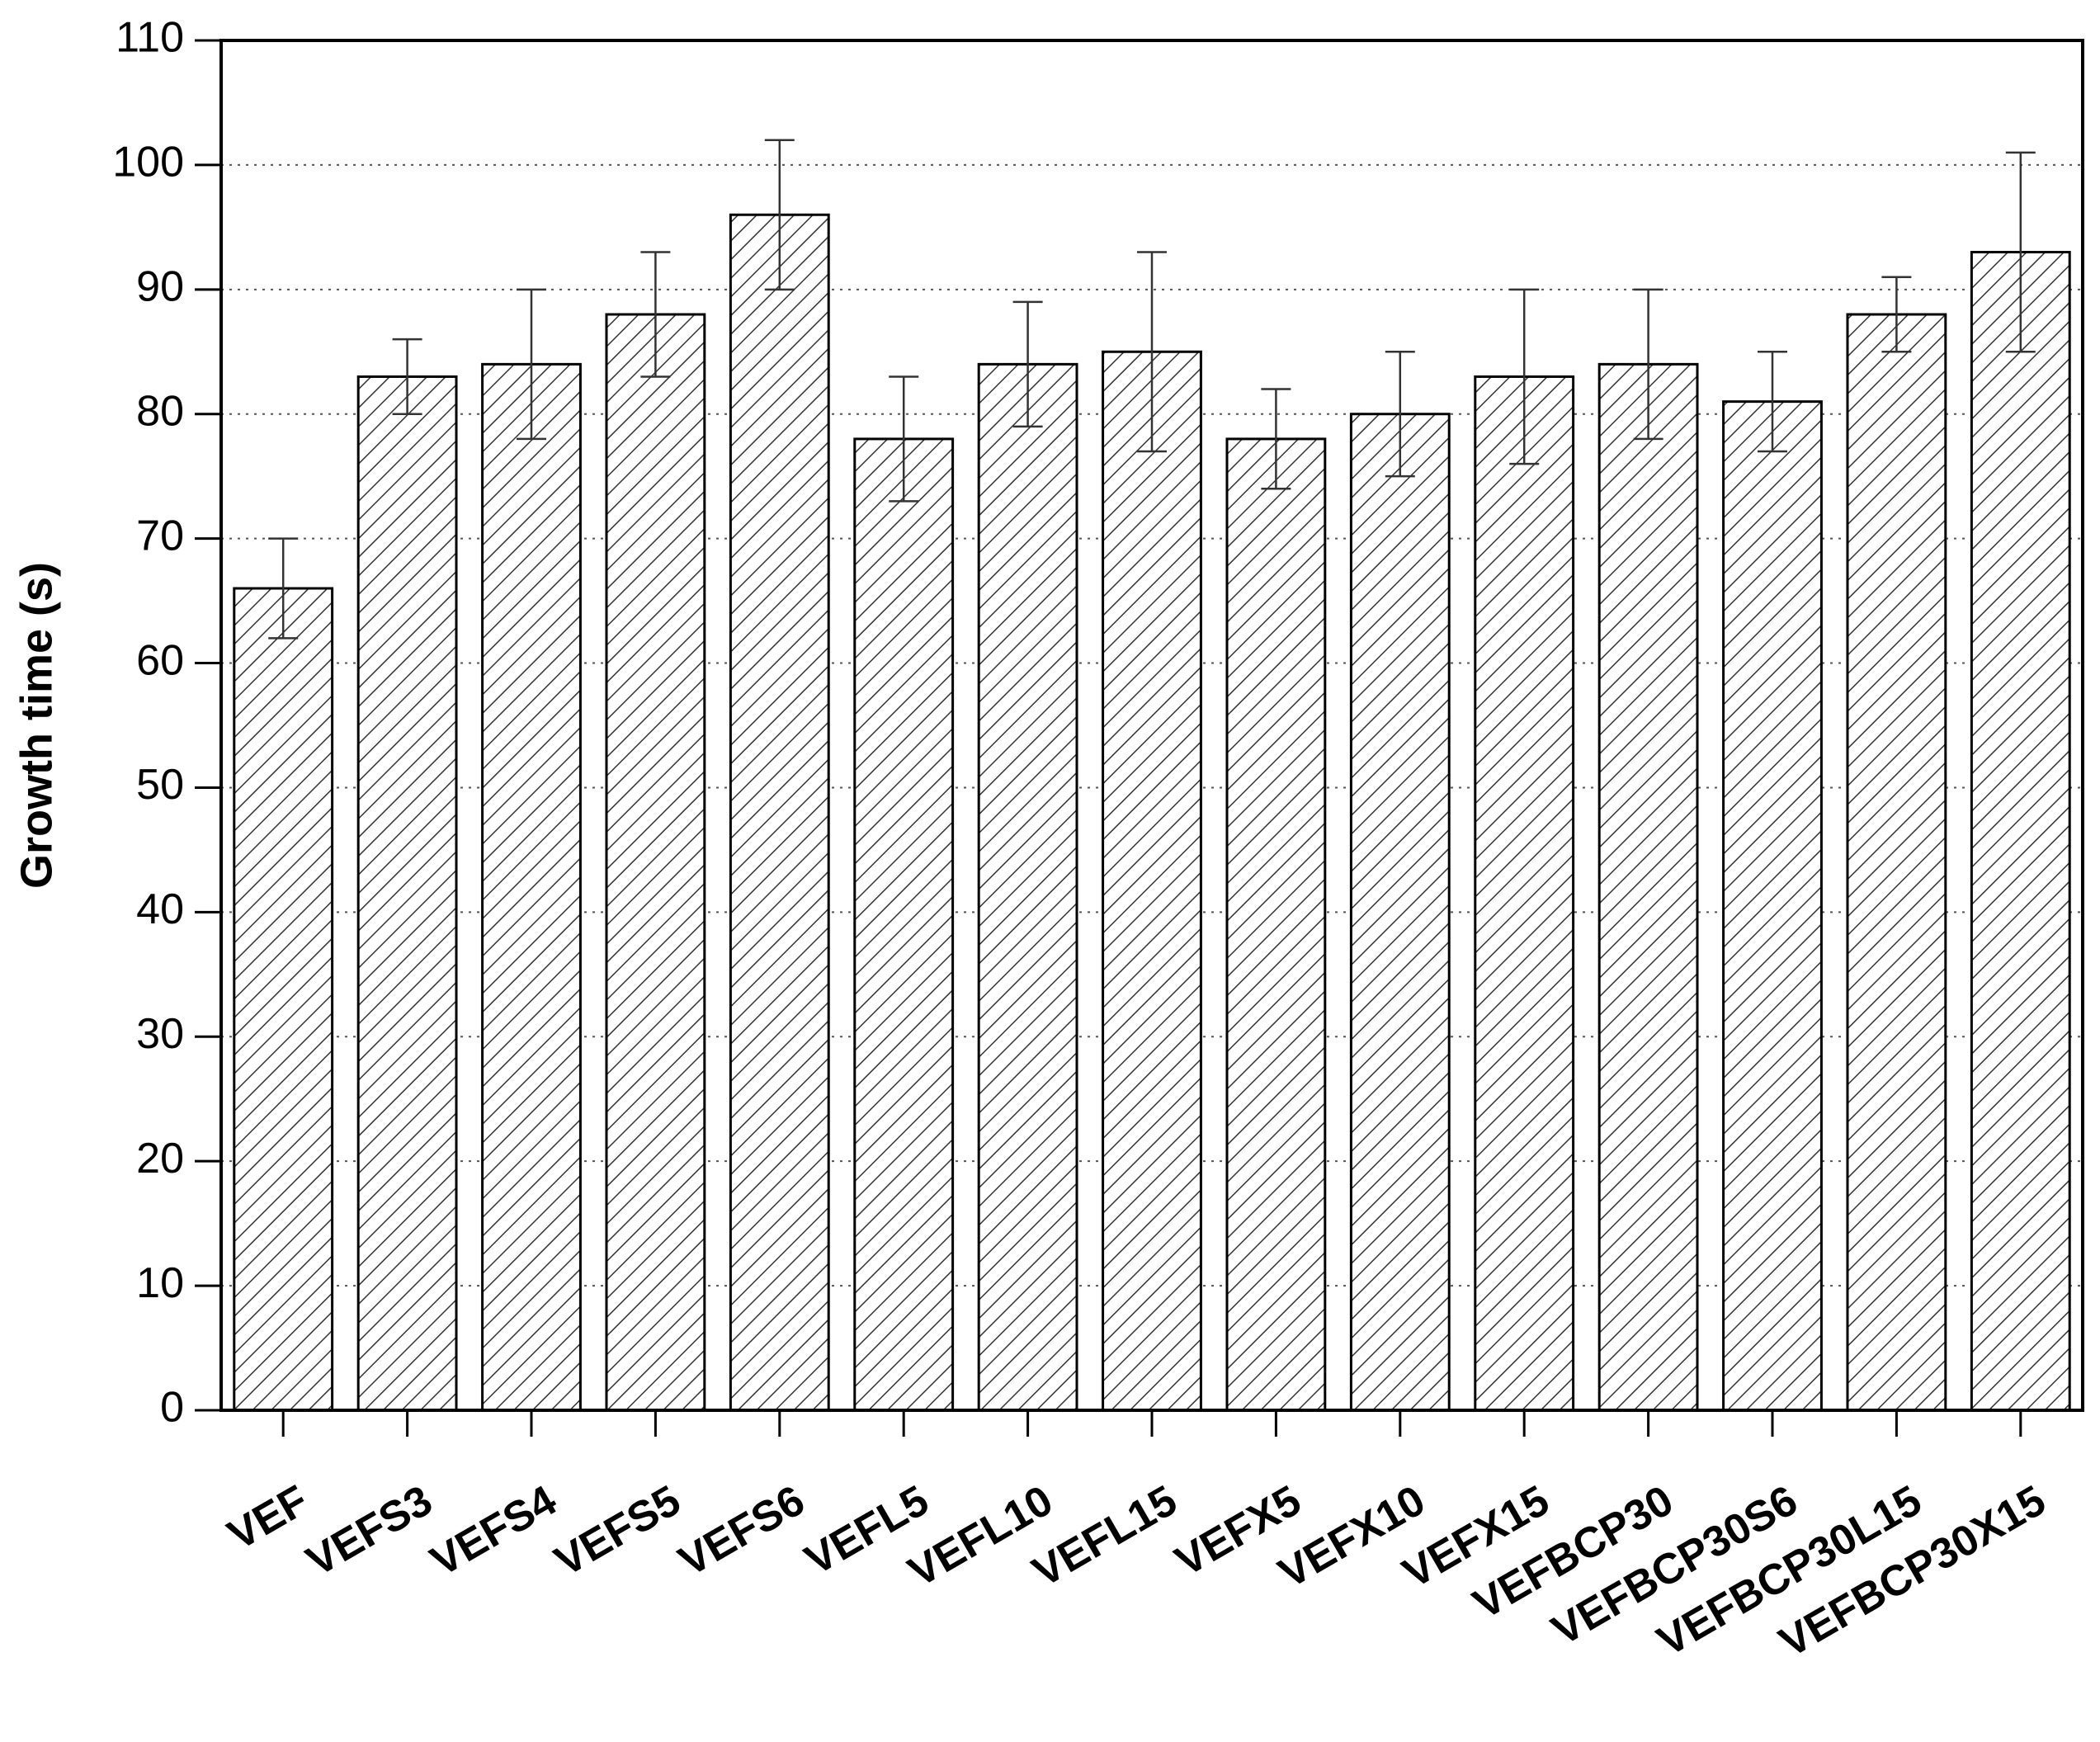  What do you see at coordinates (160, 1283) in the screenshot?
I see `y-tick-label: 10` at bounding box center [160, 1283].